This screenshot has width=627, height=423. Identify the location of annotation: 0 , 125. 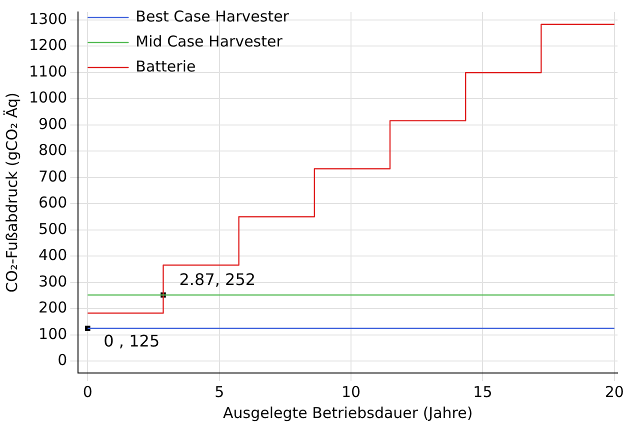
(132, 341).